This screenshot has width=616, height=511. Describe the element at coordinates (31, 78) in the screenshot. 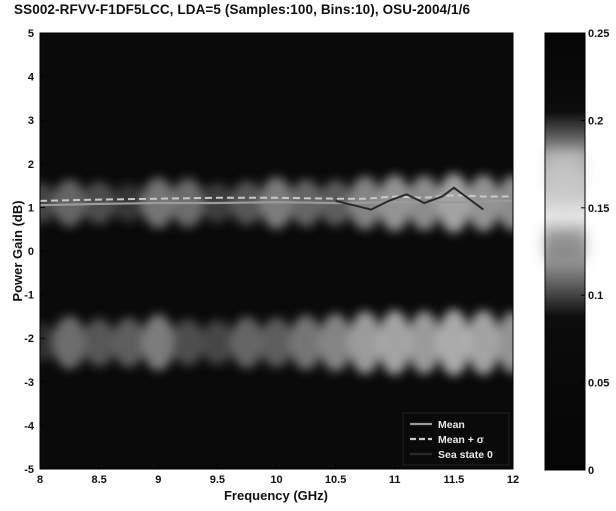

I see `y-tick-label: 4` at that location.